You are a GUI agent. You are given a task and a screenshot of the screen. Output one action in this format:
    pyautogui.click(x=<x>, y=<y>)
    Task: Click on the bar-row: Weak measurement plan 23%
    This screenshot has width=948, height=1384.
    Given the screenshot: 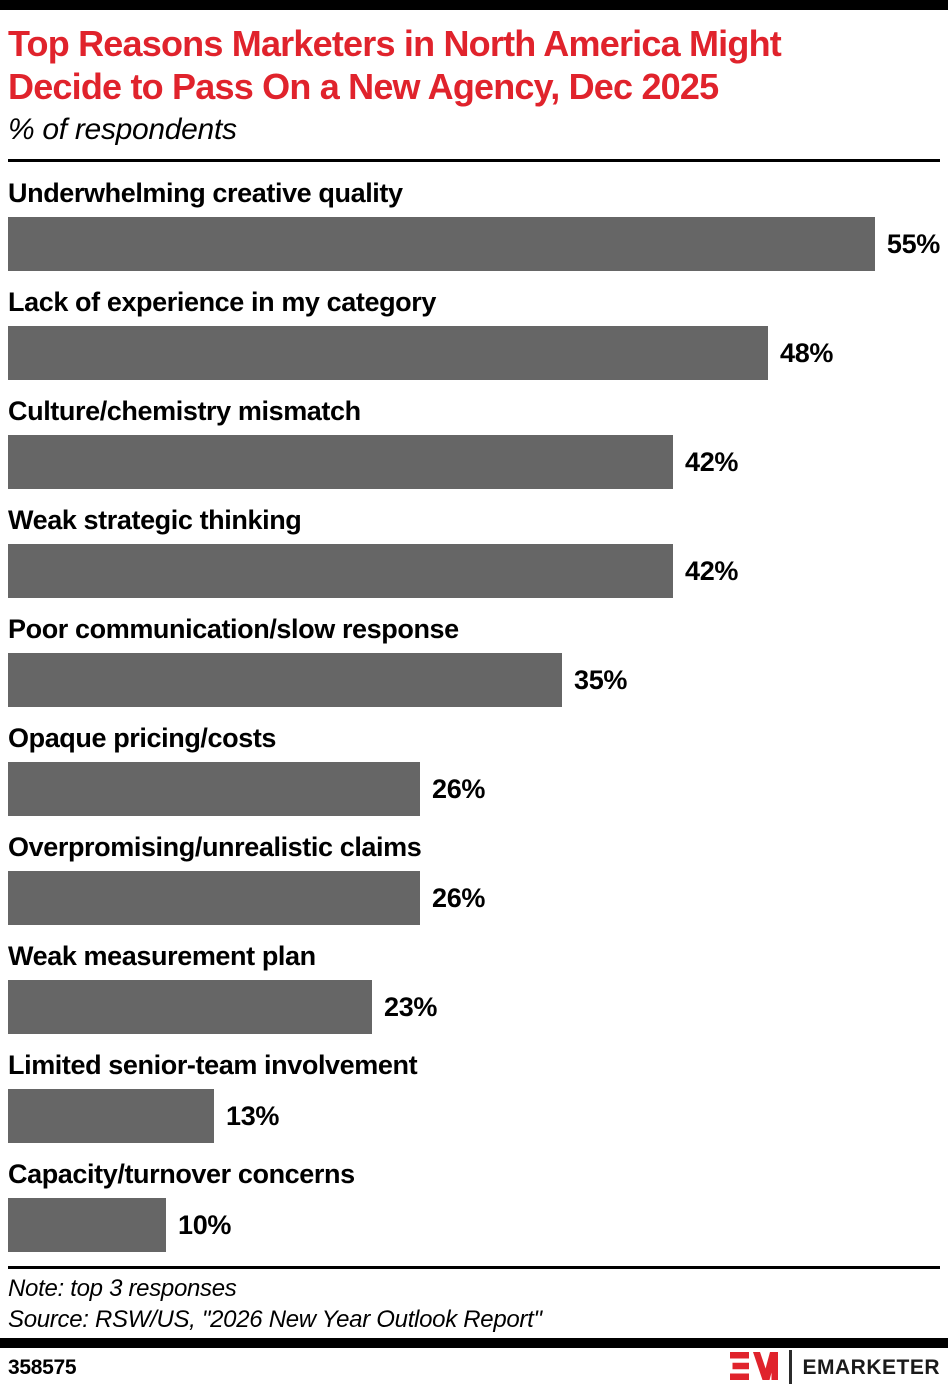 What is the action you would take?
    pyautogui.click(x=474, y=979)
    